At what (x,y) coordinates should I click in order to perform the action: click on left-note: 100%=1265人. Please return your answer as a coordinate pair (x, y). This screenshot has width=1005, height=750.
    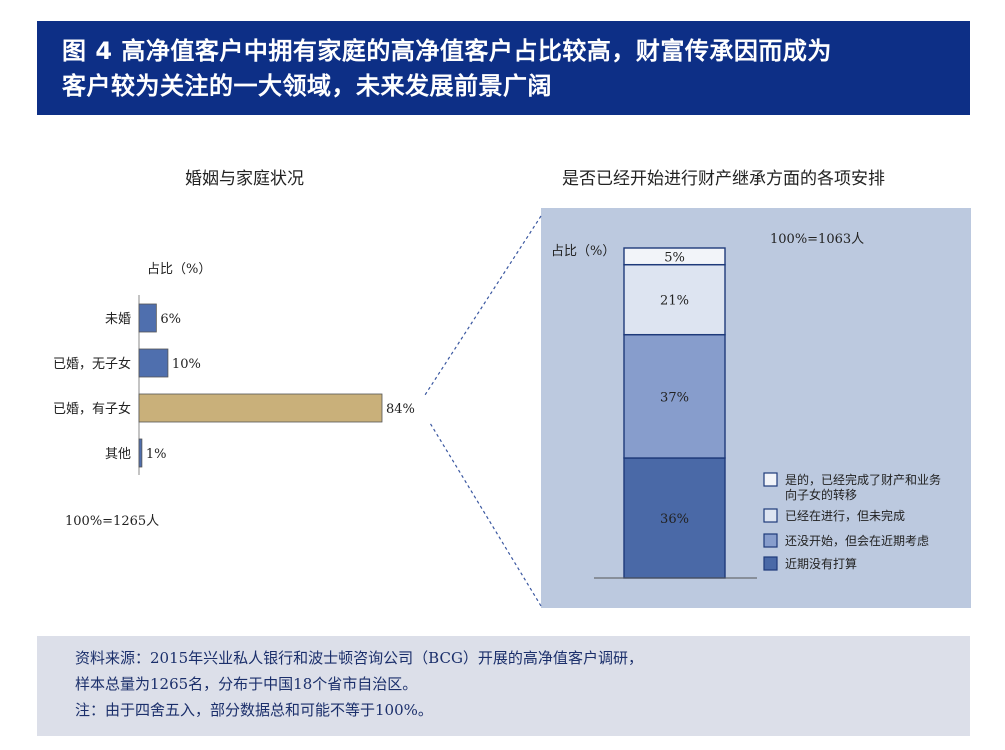
    Looking at the image, I should click on (112, 521).